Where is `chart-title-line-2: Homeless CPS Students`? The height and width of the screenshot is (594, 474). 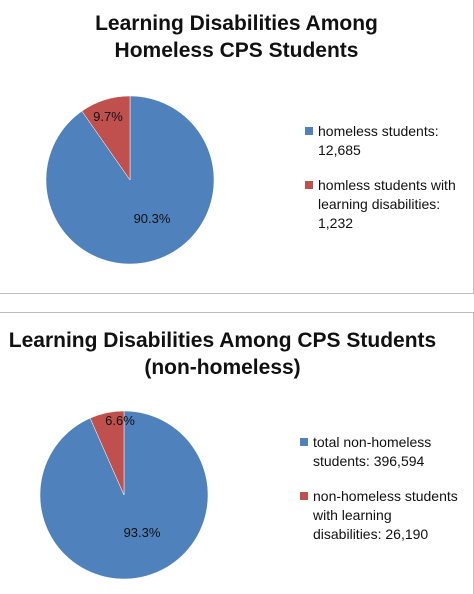
chart-title-line-2: Homeless CPS Students is located at coordinates (236, 50).